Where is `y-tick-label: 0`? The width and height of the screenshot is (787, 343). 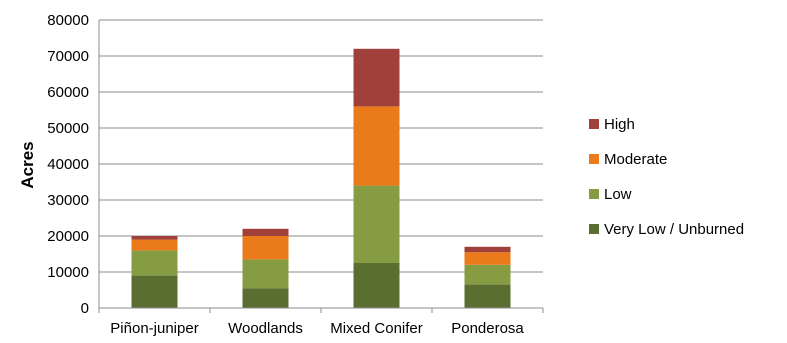
y-tick-label: 0 is located at coordinates (85, 308).